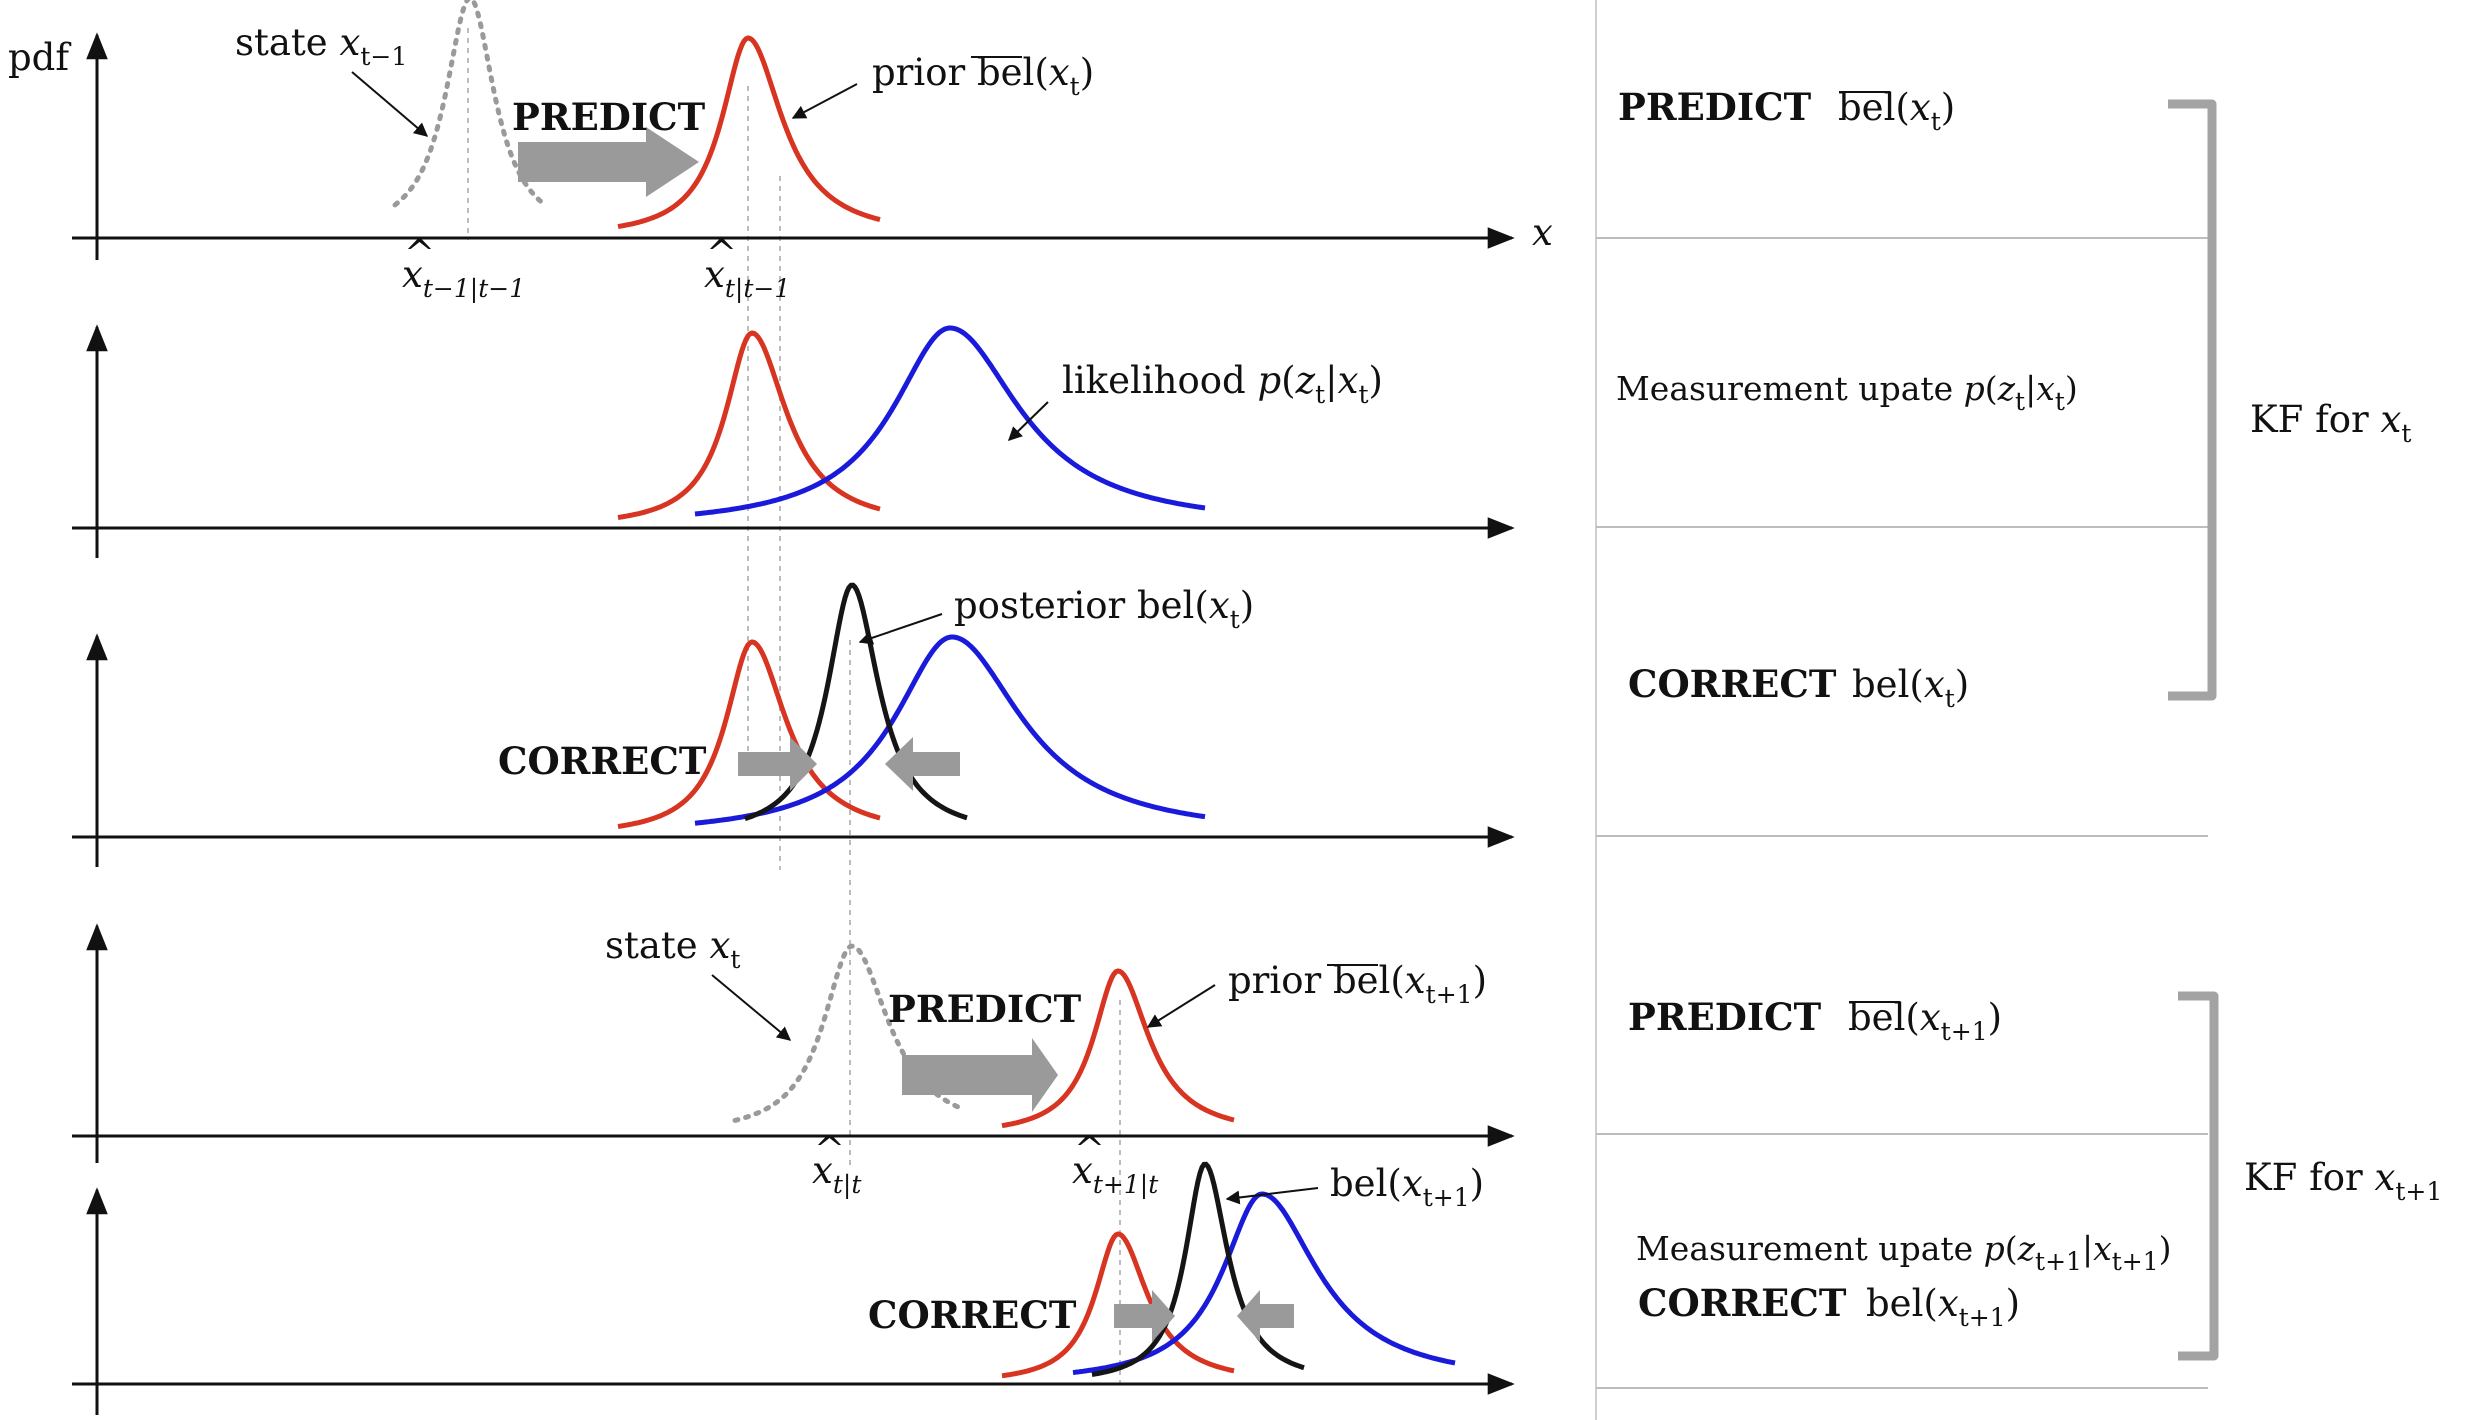  What do you see at coordinates (672, 949) in the screenshot?
I see `state-current-label: state xt` at bounding box center [672, 949].